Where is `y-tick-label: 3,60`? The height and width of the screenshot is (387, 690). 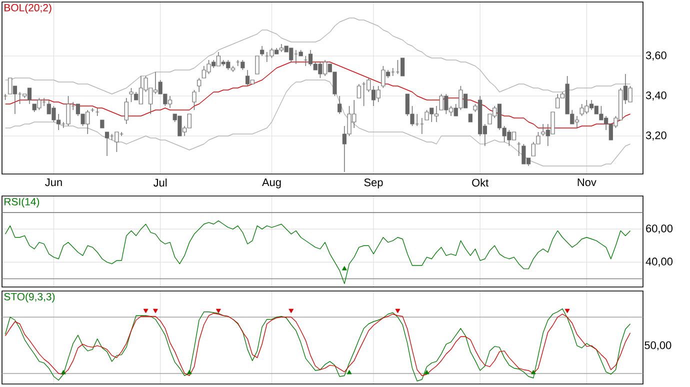
y-tick-label: 3,60 is located at coordinates (656, 56).